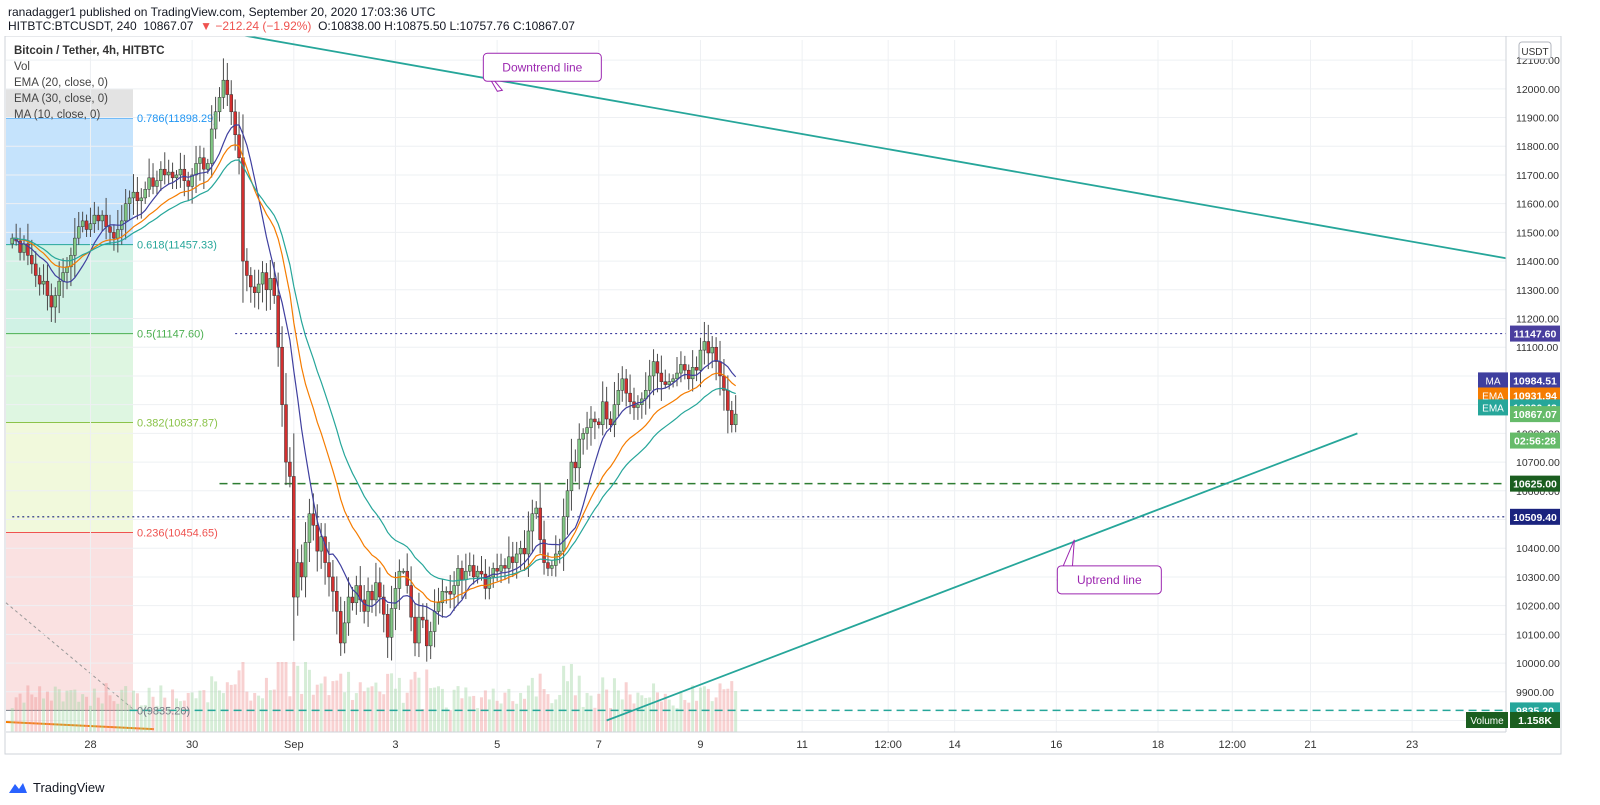  What do you see at coordinates (61, 99) in the screenshot?
I see `legend-ema30: EMA (30, close, 0)` at bounding box center [61, 99].